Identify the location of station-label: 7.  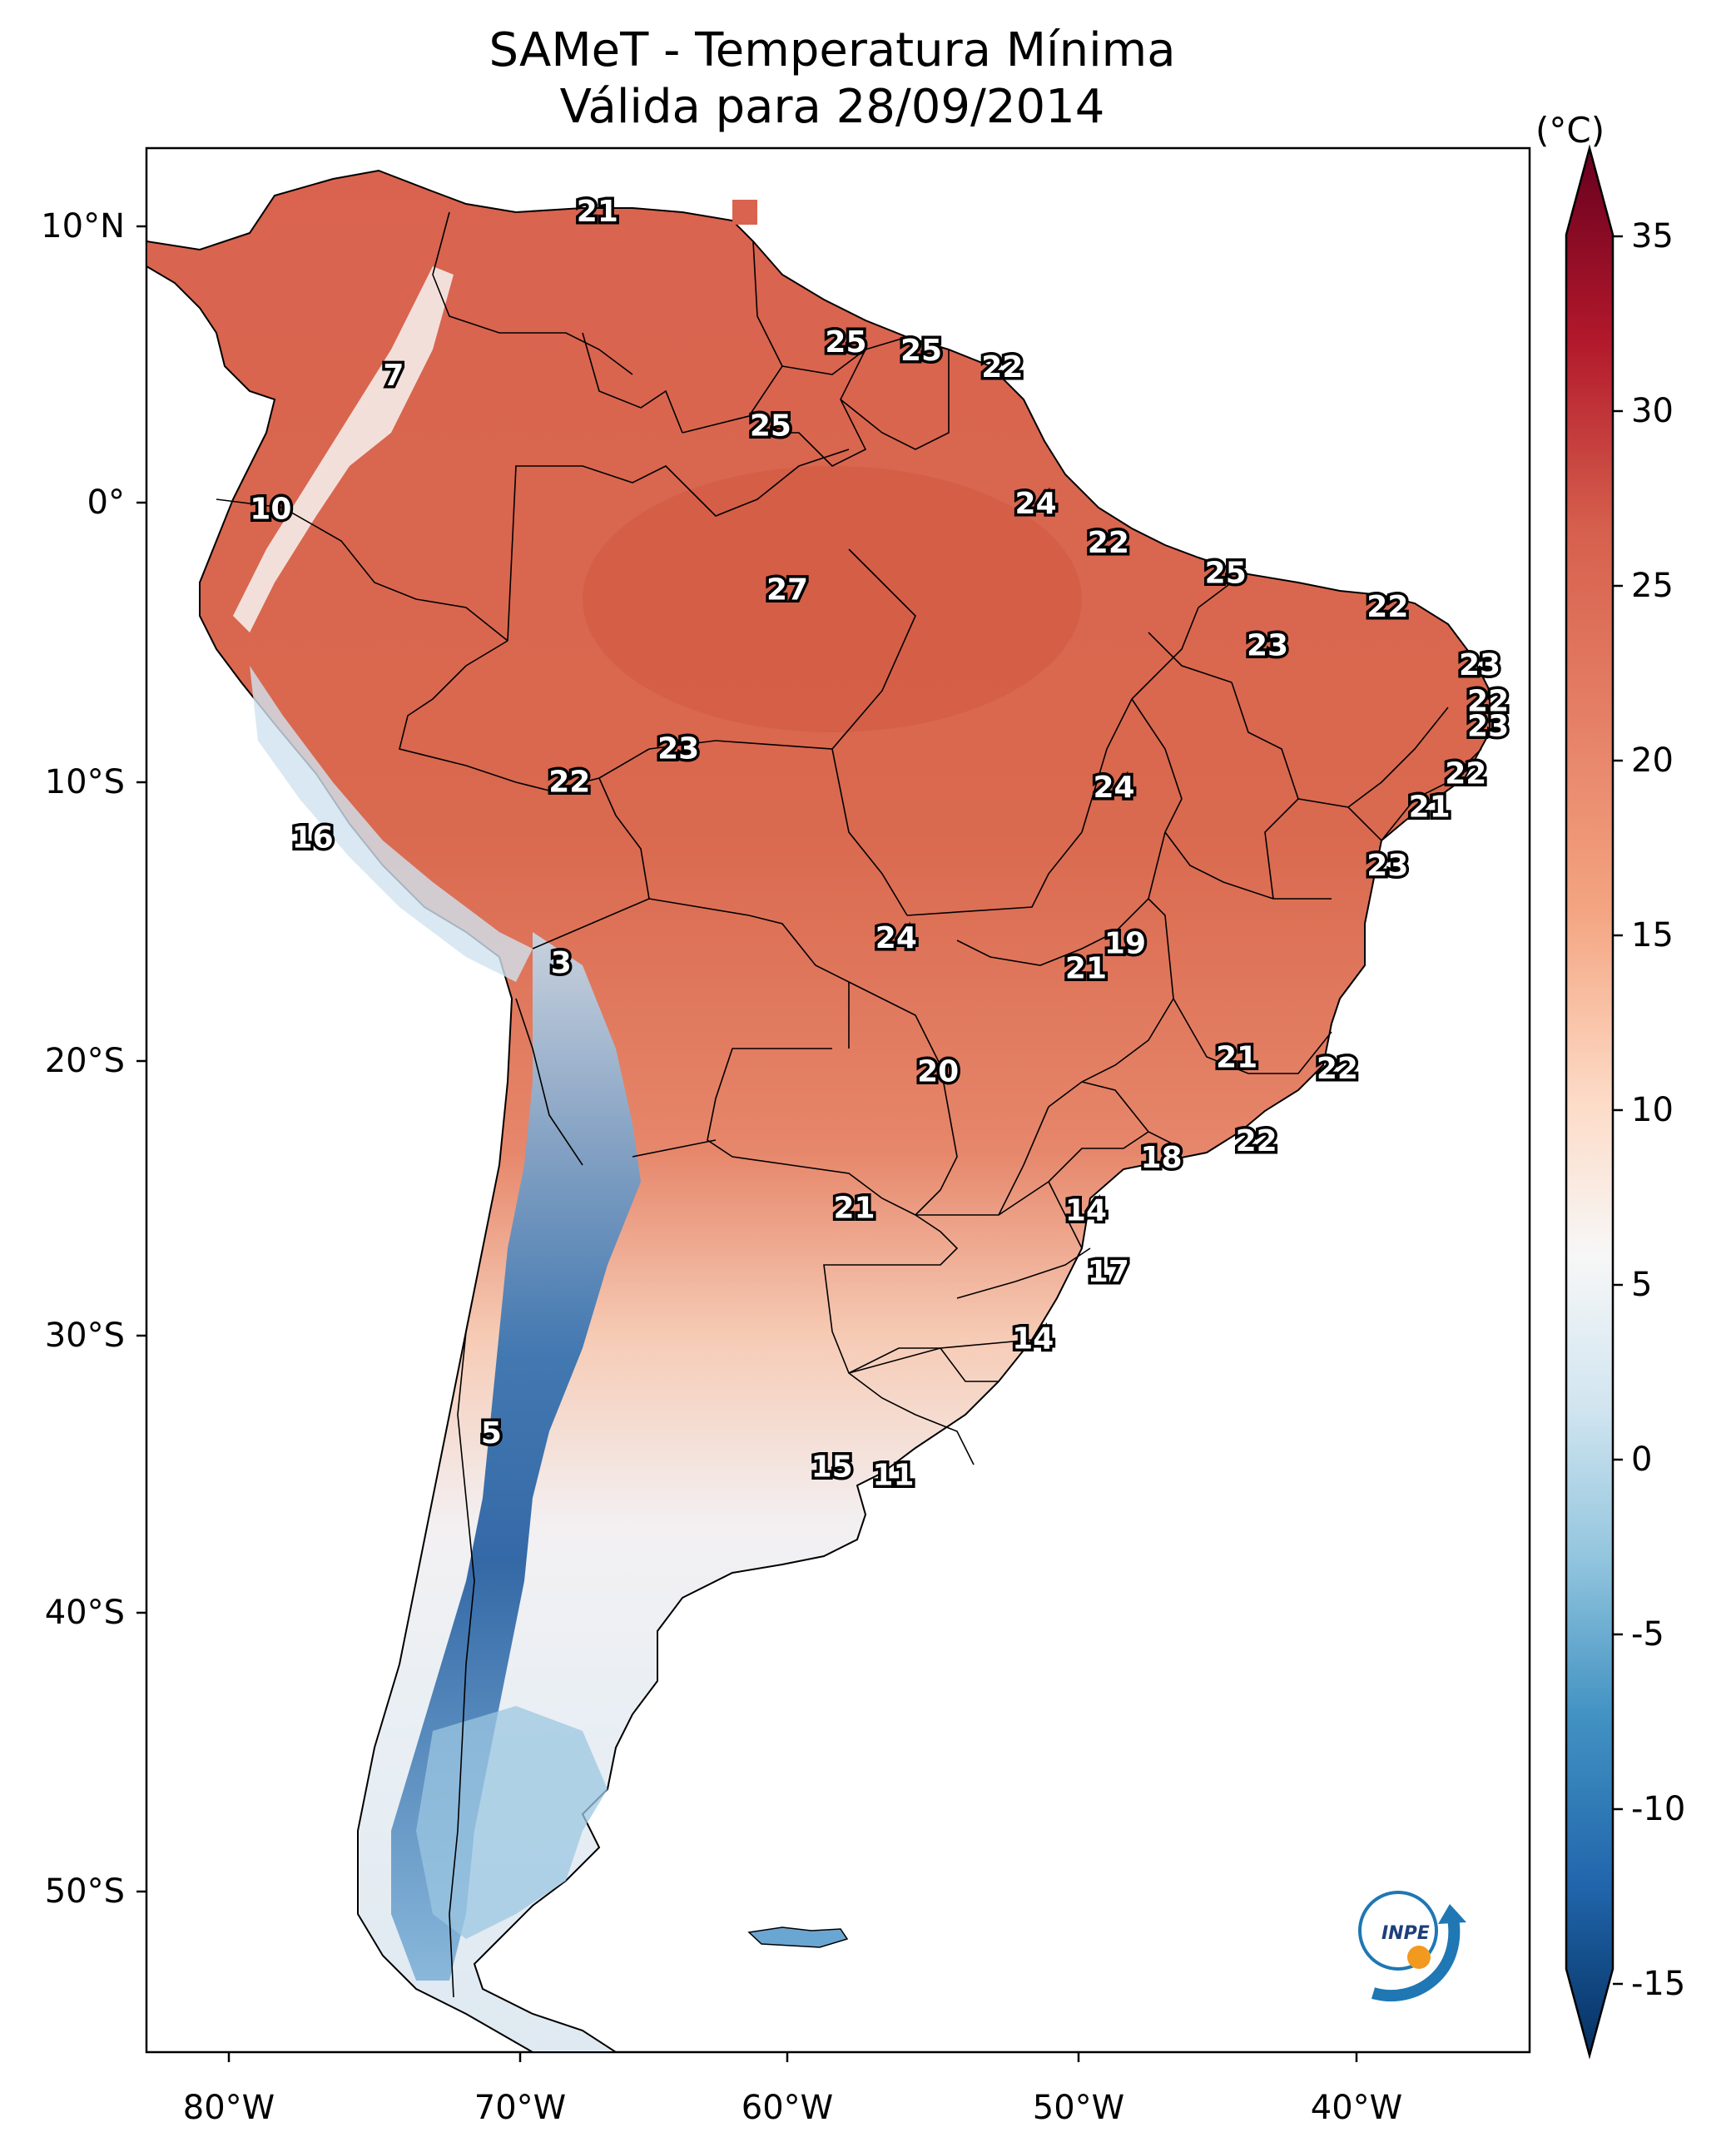
(394, 376).